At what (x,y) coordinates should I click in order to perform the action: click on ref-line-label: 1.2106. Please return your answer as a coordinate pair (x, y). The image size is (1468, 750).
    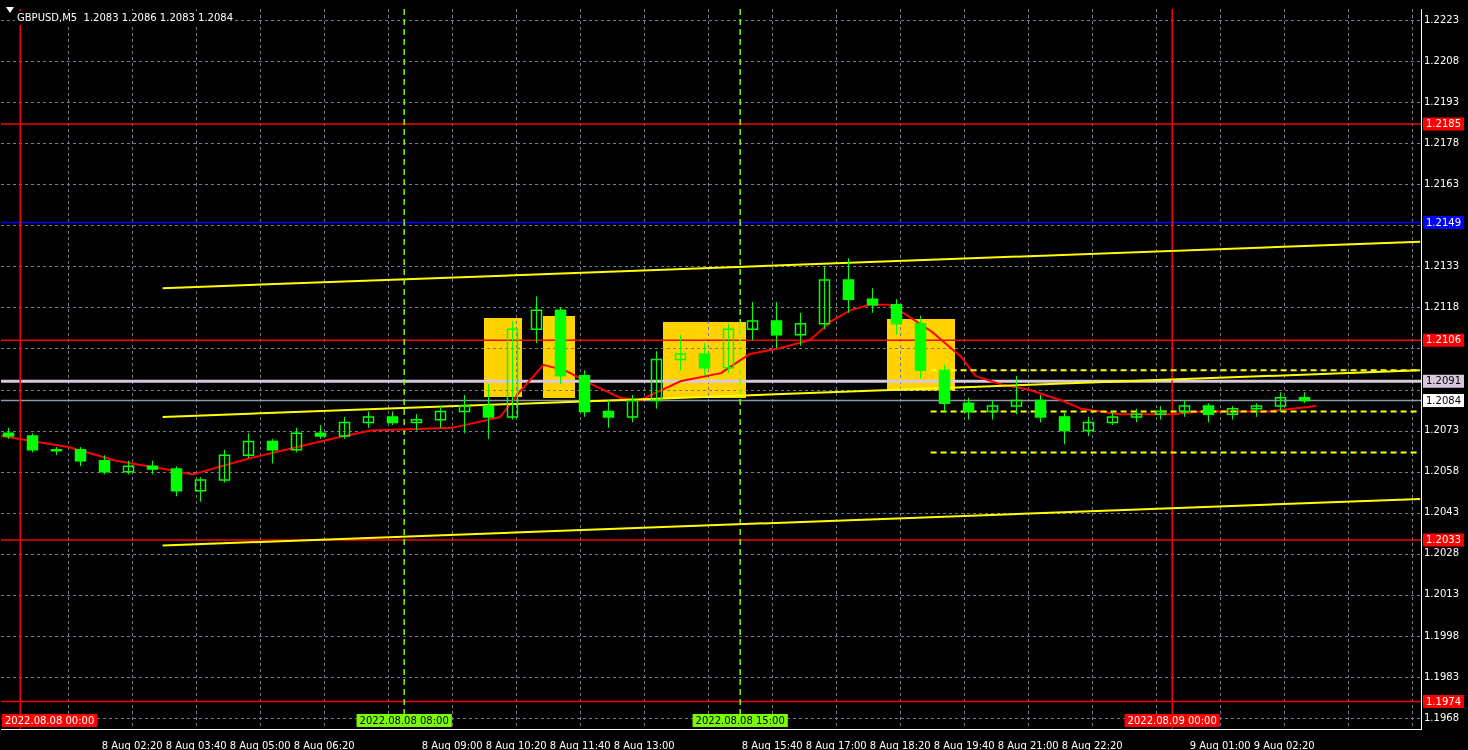
    Looking at the image, I should click on (1443, 340).